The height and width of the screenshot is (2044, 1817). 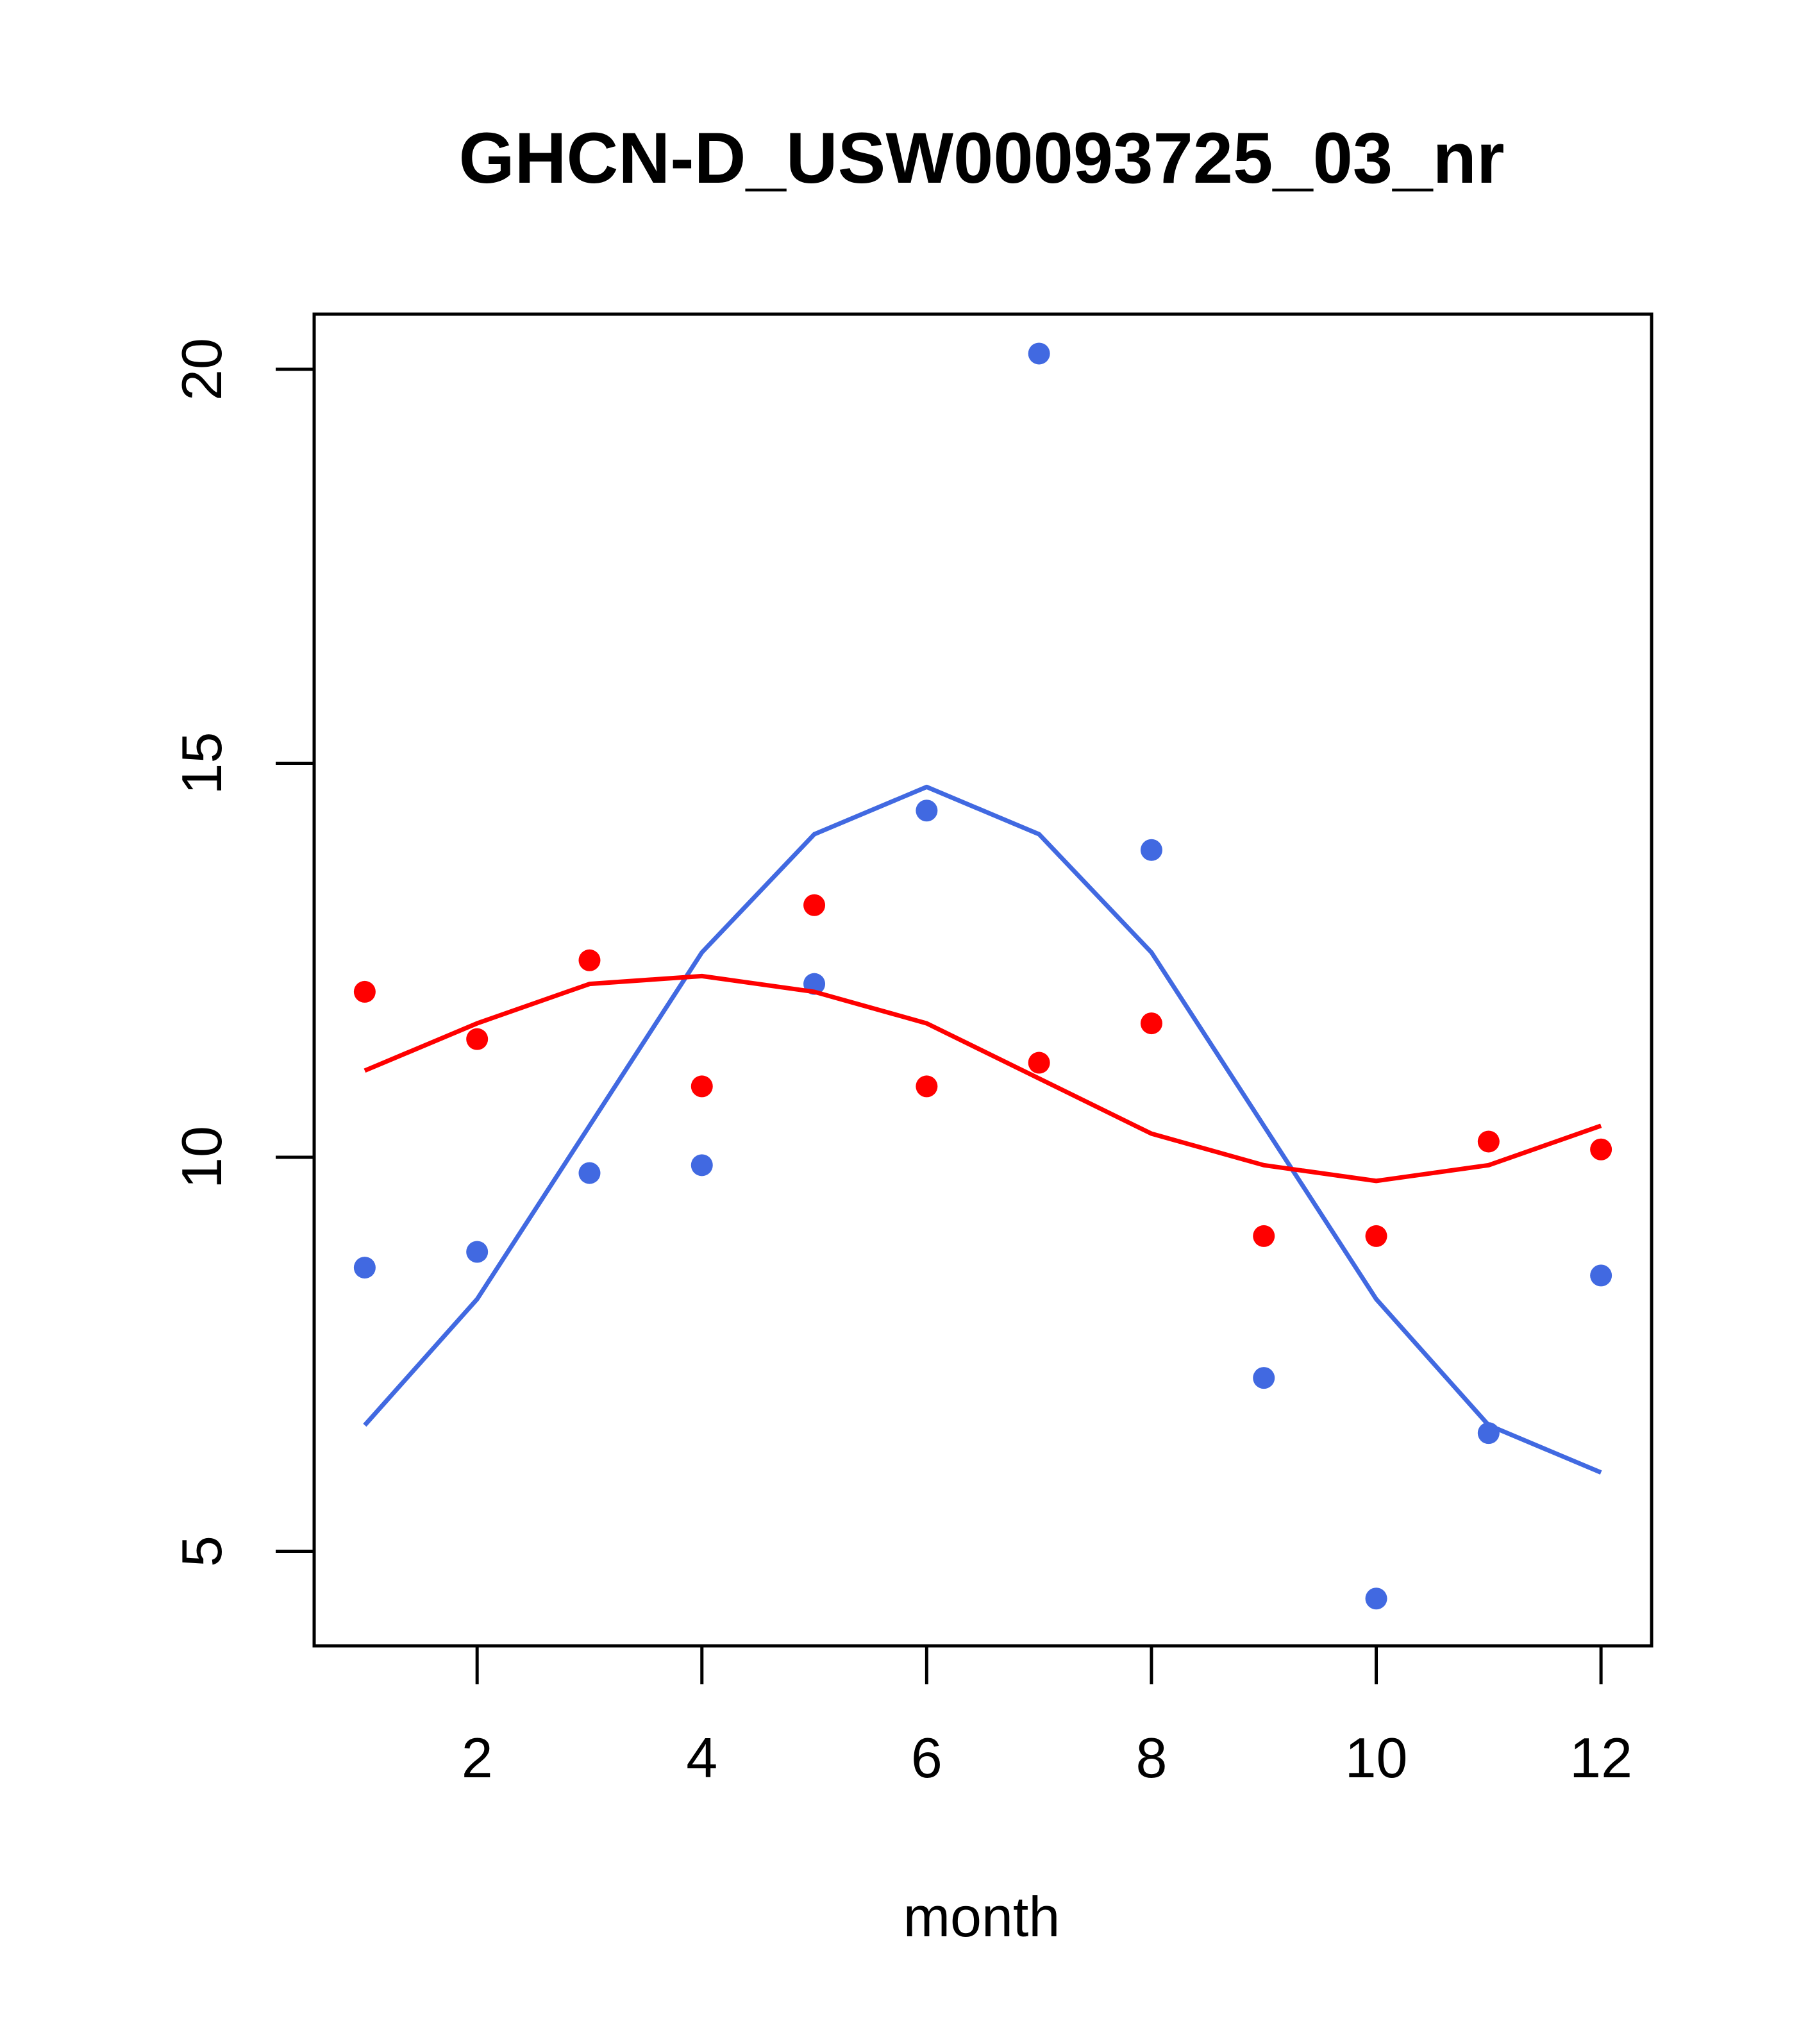 I want to click on y-tick-label: 5, so click(x=201, y=1552).